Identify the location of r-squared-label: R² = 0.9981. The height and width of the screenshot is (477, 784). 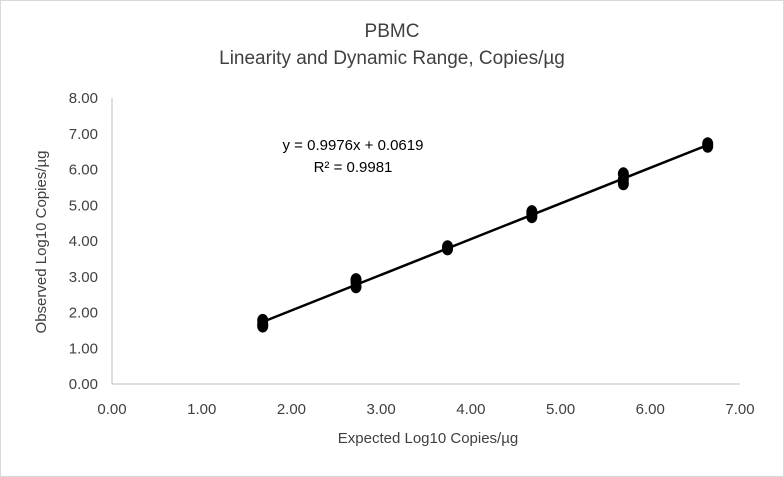
(353, 167).